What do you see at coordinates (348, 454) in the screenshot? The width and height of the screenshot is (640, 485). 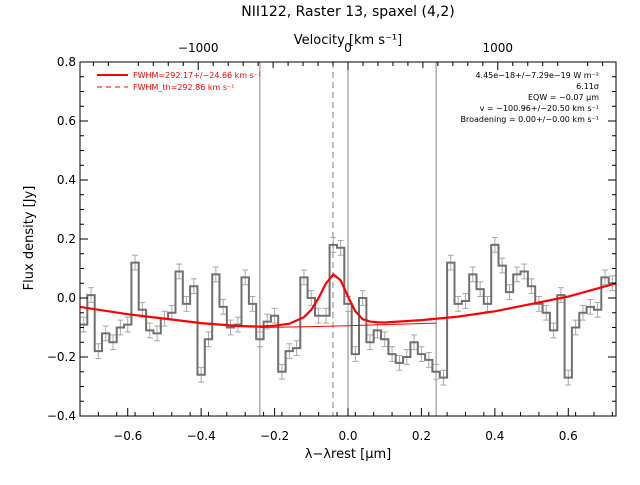 I see `x-axis-label: λ−λrest [μm]` at bounding box center [348, 454].